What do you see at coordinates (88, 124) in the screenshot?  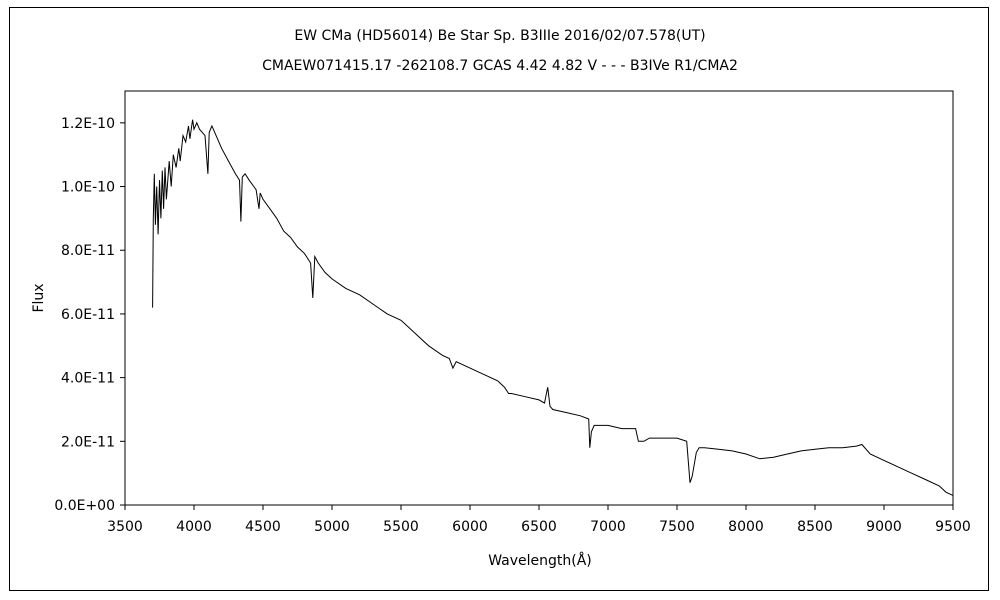 I see `y-tick-label: 1.2E-10` at bounding box center [88, 124].